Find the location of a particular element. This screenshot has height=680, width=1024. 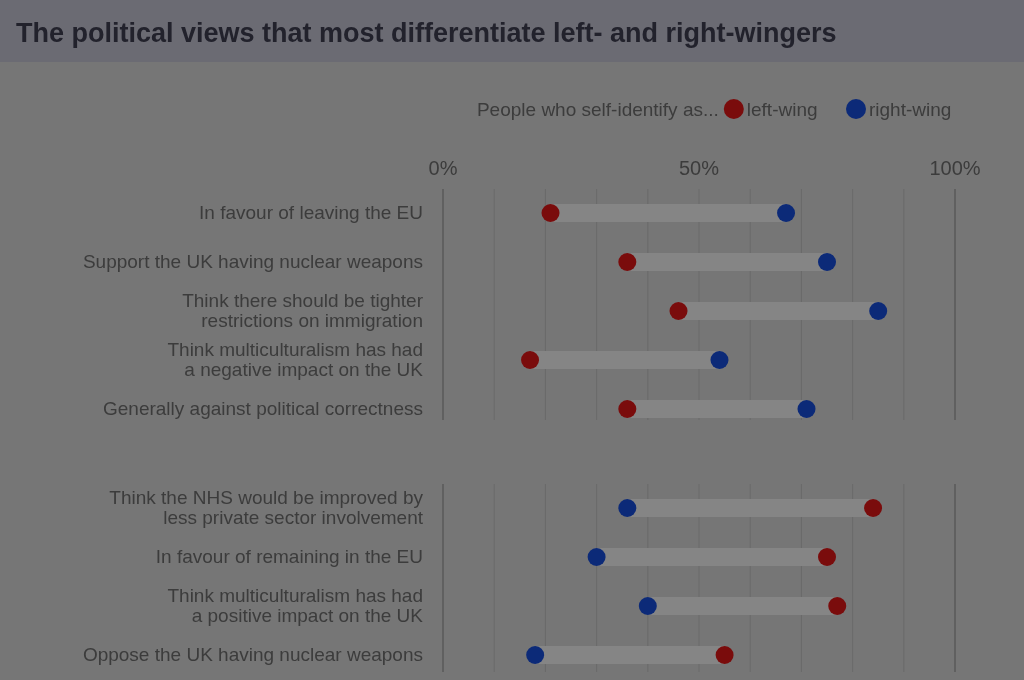

y-tick-label: In favour of remaining in the EU is located at coordinates (289, 556).